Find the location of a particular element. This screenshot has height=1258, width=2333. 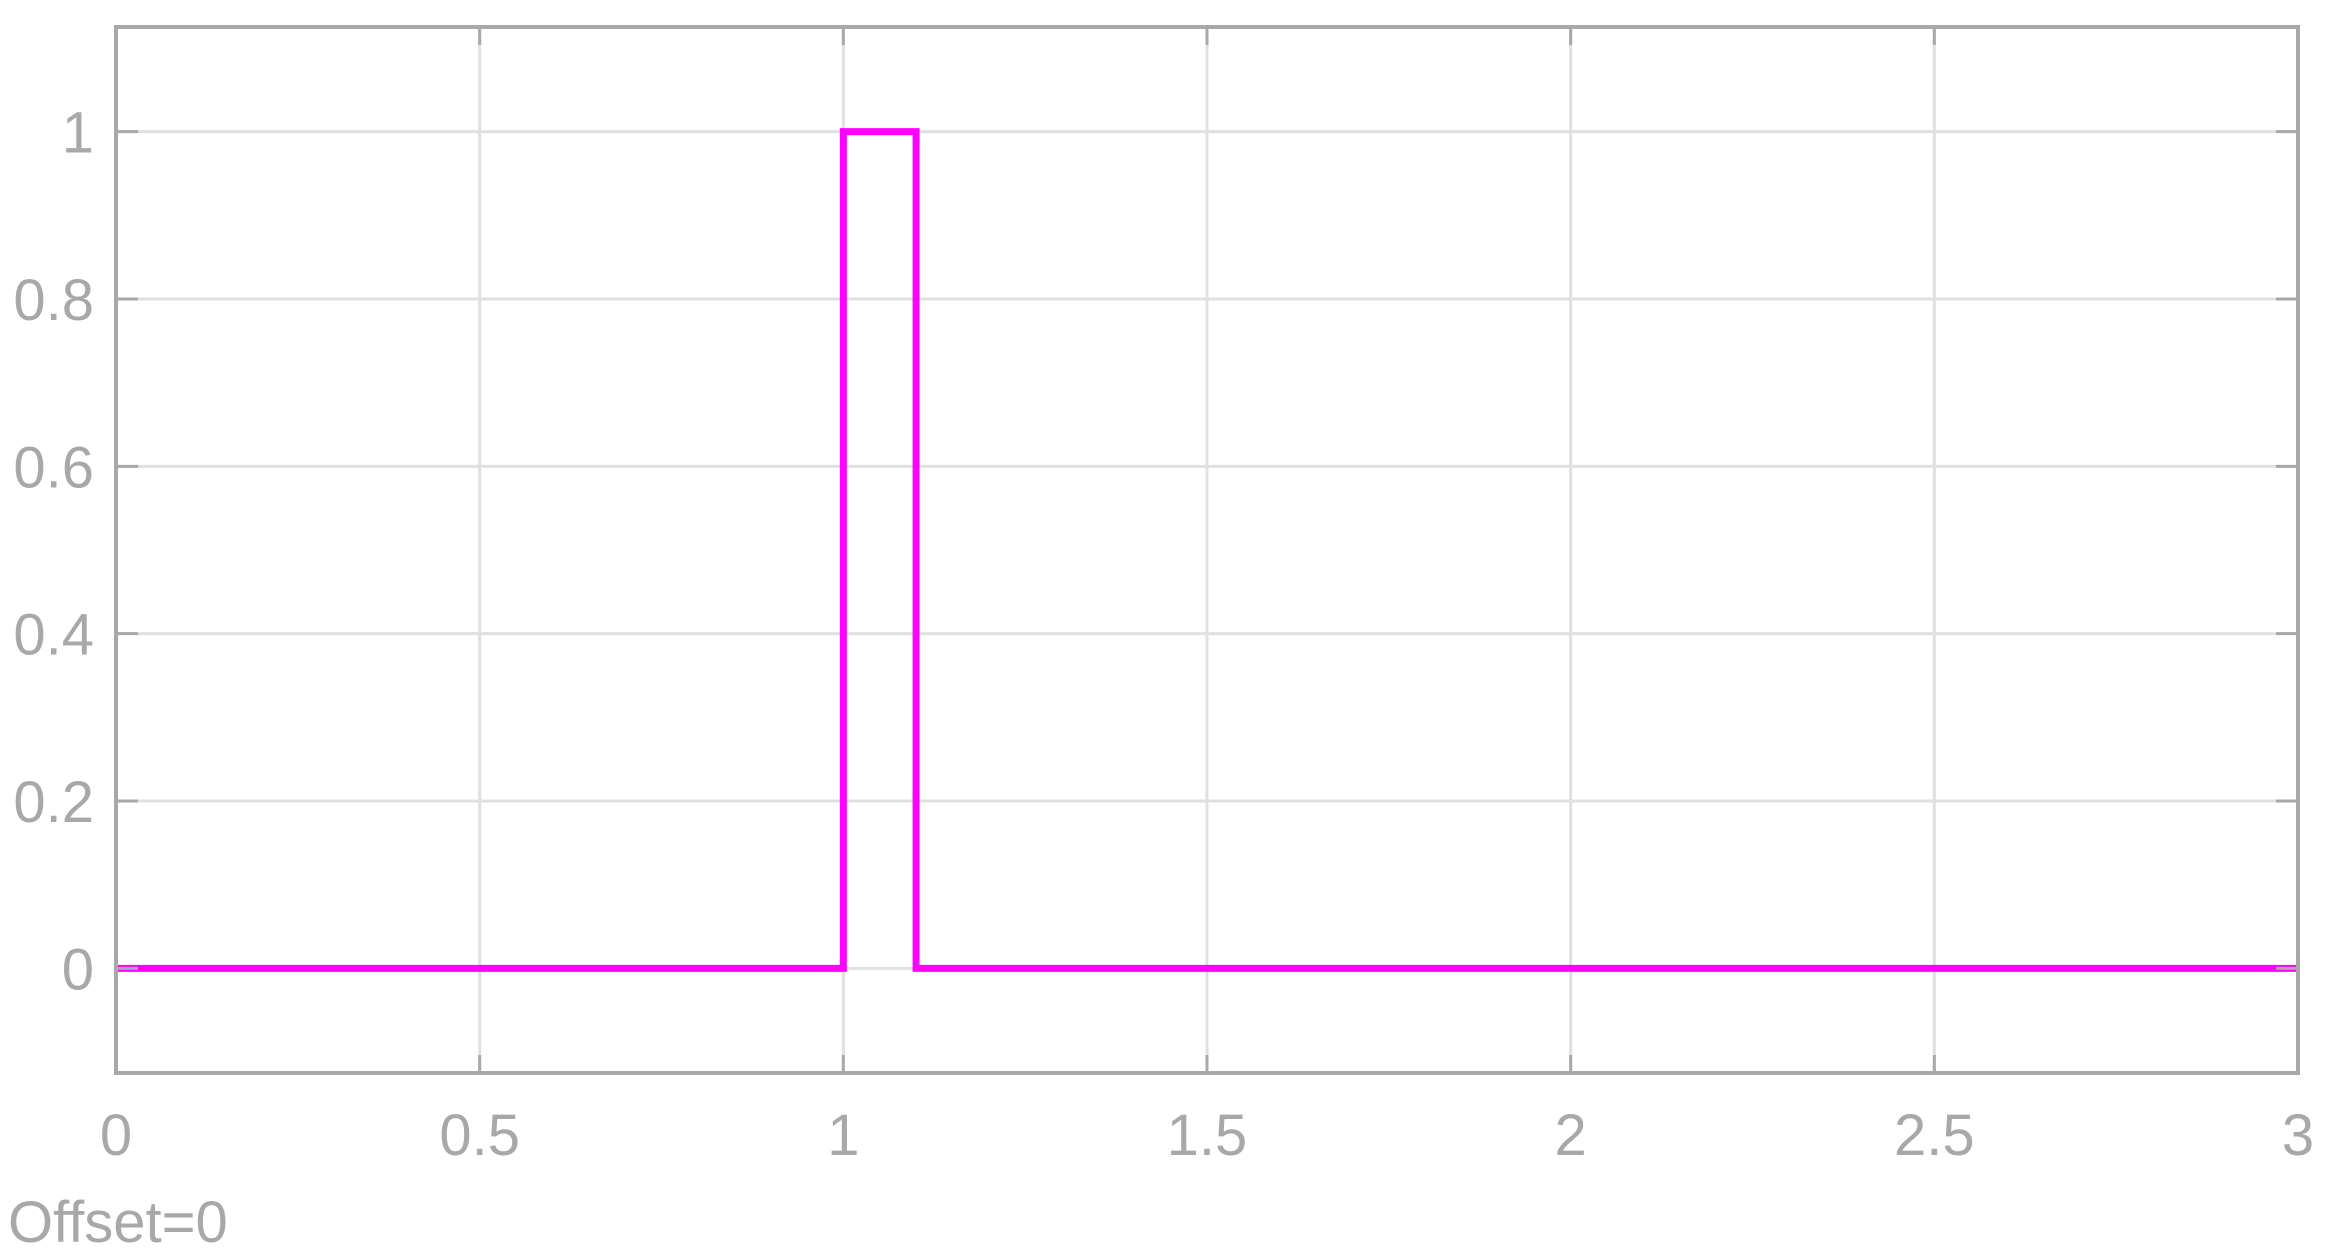

y-tick-label: 0.4 is located at coordinates (53, 635).